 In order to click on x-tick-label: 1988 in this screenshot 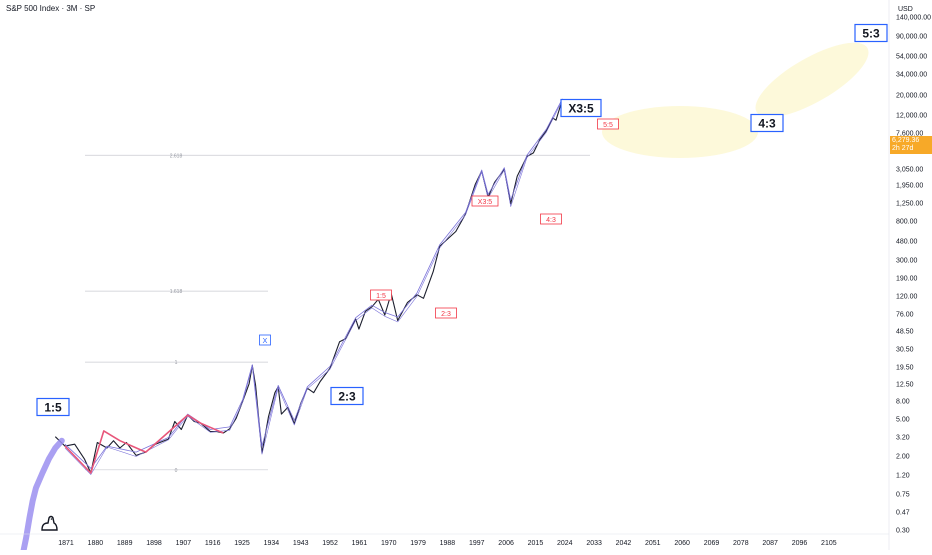, I will do `click(448, 543)`.